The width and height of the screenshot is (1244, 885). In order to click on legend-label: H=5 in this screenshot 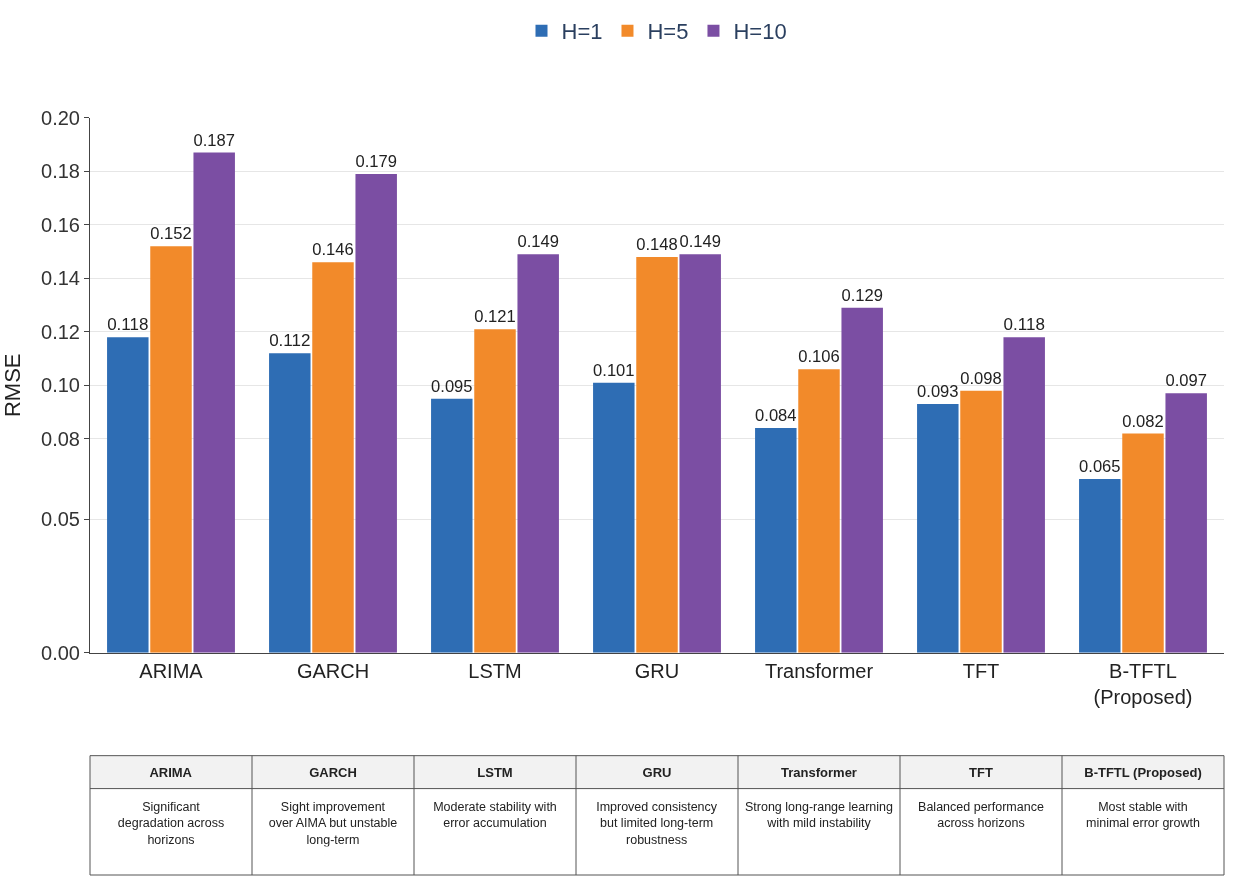, I will do `click(668, 32)`.